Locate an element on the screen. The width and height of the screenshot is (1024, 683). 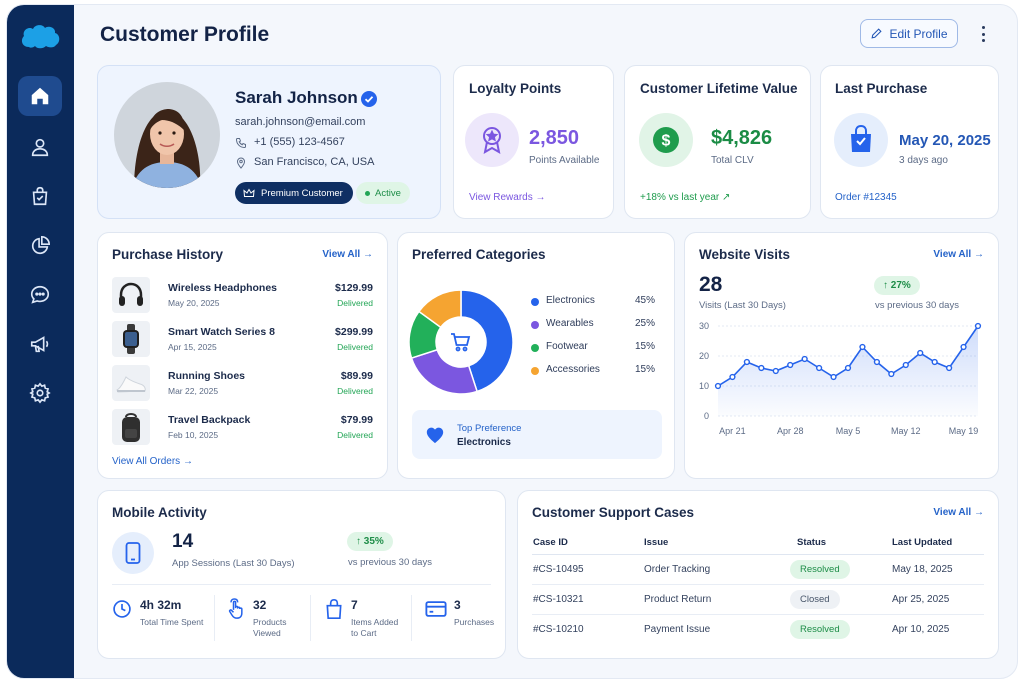
legend-item: Electronics 45% is located at coordinates (593, 302).